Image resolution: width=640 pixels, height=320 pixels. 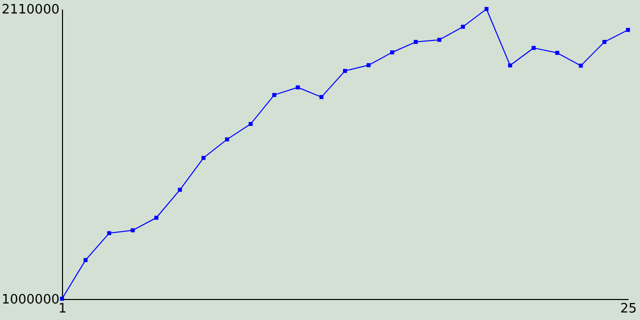 What do you see at coordinates (62, 309) in the screenshot?
I see `x-tick-label: 1` at bounding box center [62, 309].